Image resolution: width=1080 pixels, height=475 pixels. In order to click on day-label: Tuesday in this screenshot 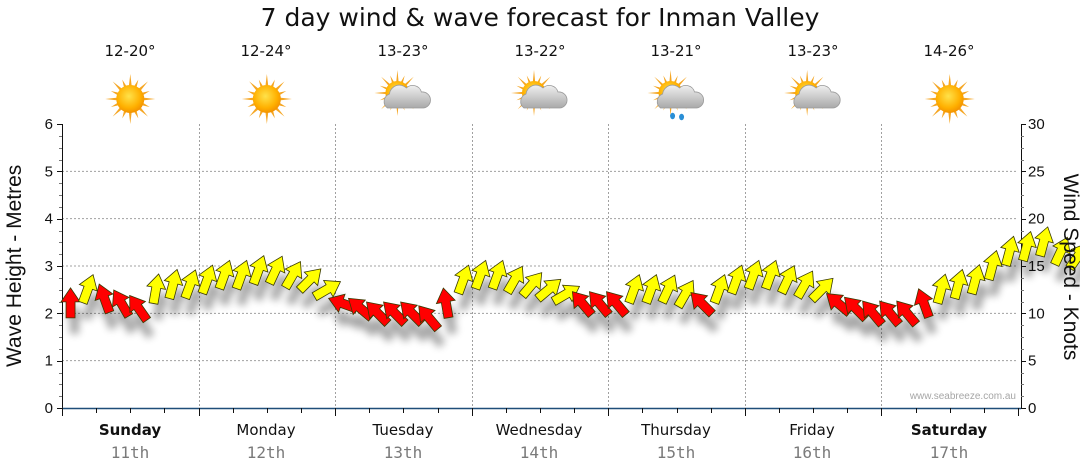, I will do `click(403, 430)`.